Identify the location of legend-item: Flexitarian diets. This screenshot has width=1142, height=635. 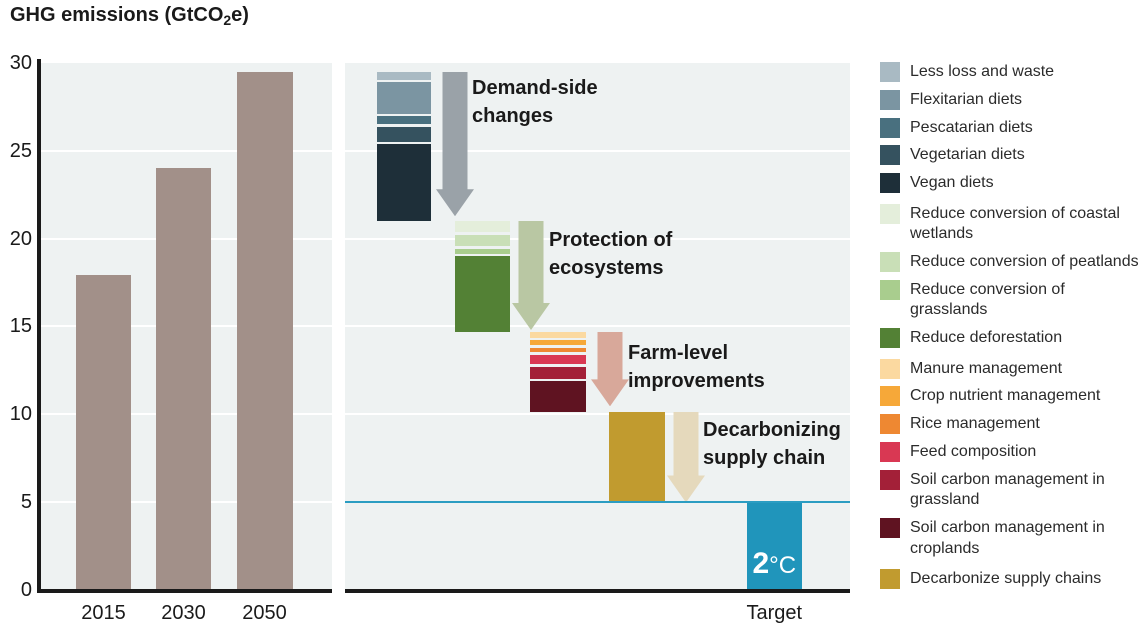
(1011, 100).